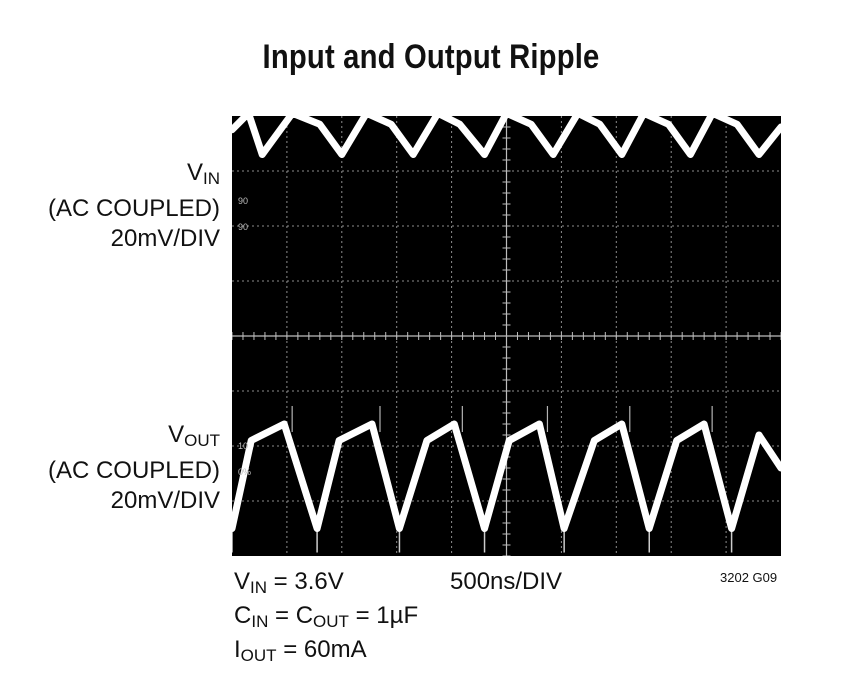 This screenshot has height=697, width=862. I want to click on figure-code: 3202 G09, so click(749, 577).